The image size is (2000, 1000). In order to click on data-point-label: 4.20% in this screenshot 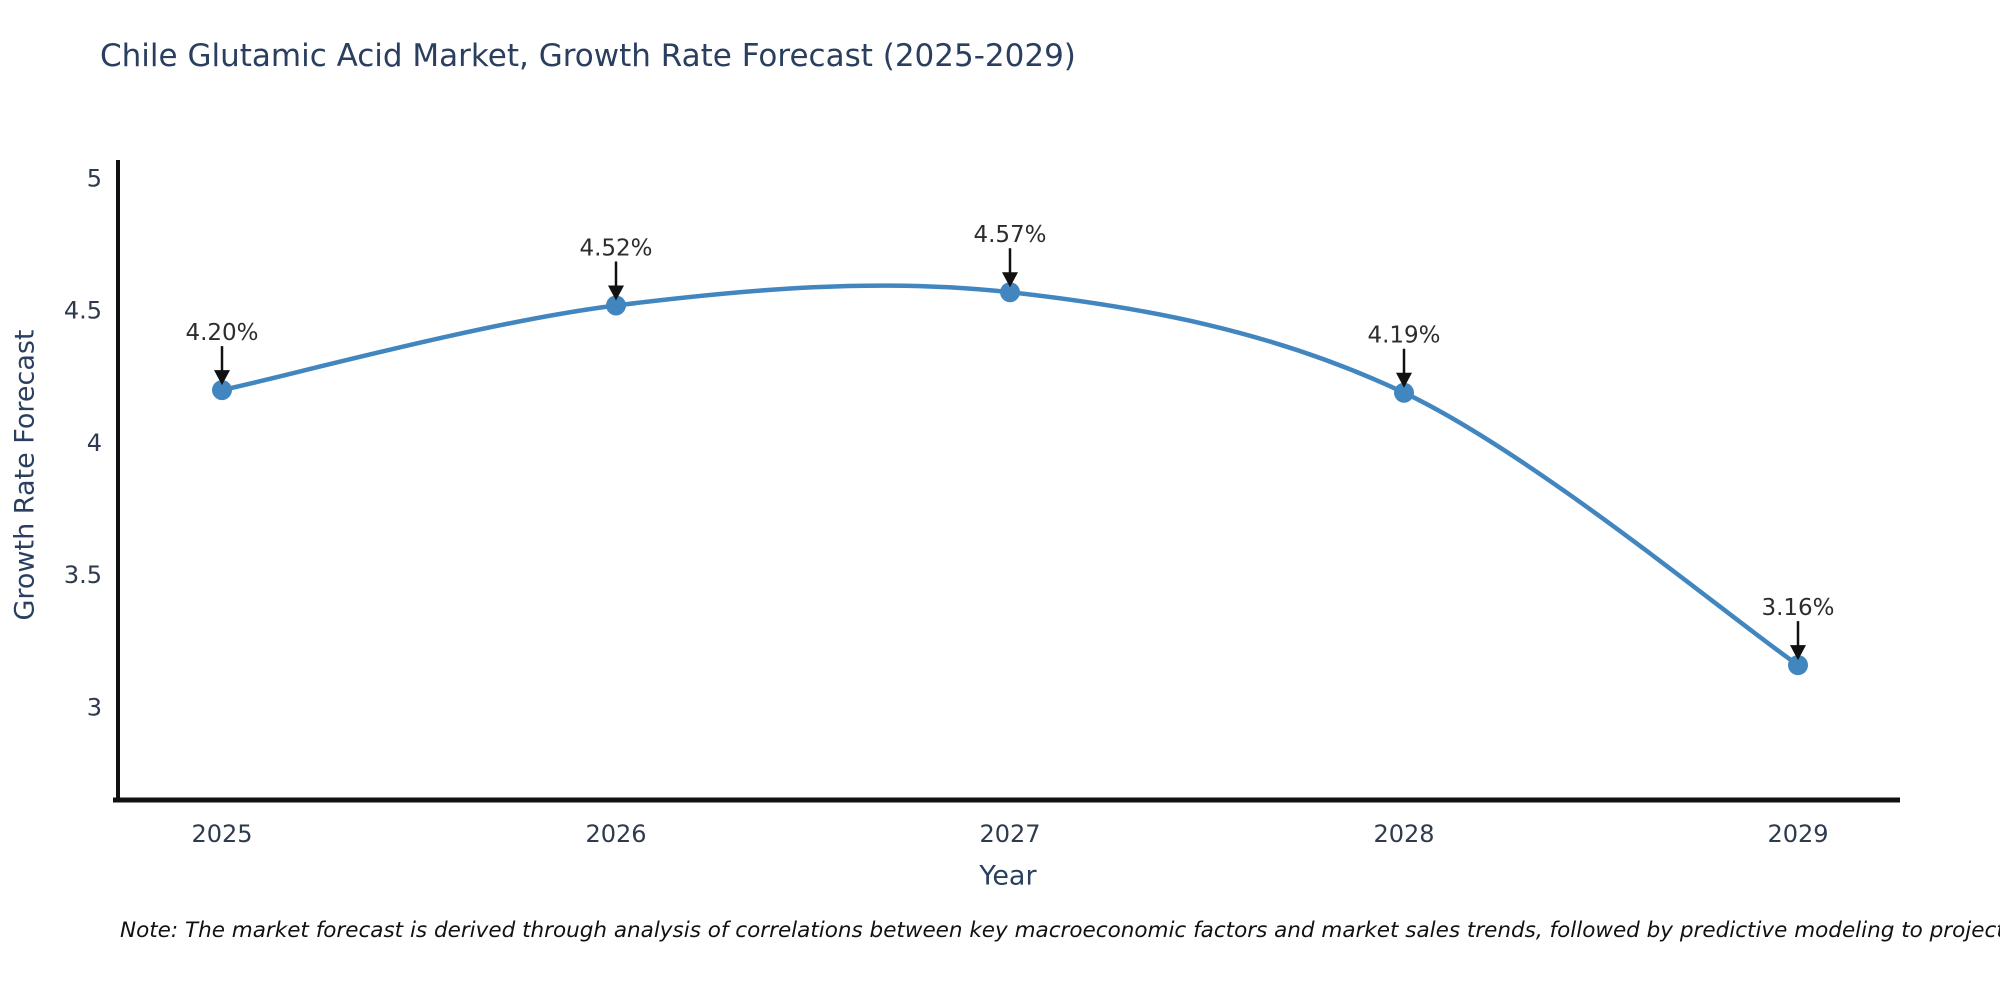, I will do `click(221, 333)`.